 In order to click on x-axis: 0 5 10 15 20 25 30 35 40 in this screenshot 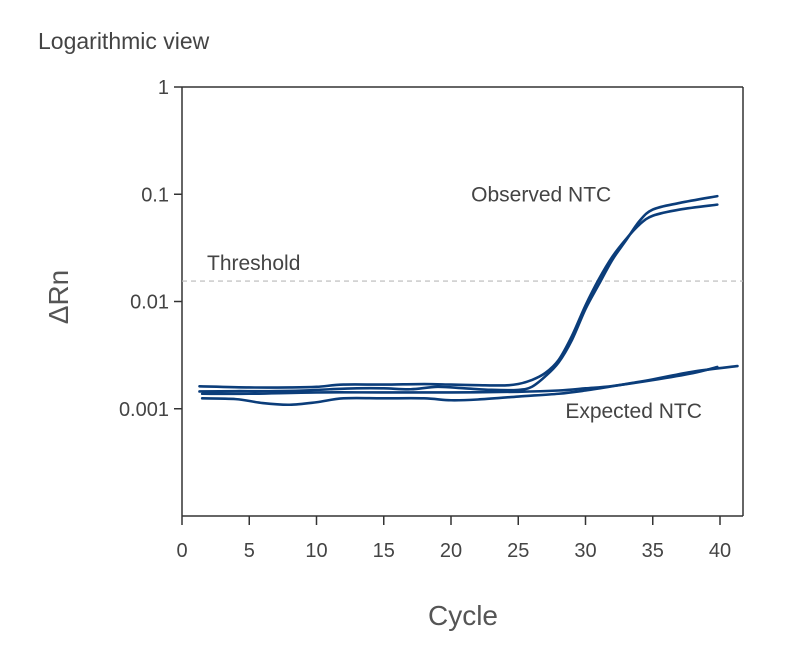, I will do `click(453, 539)`.